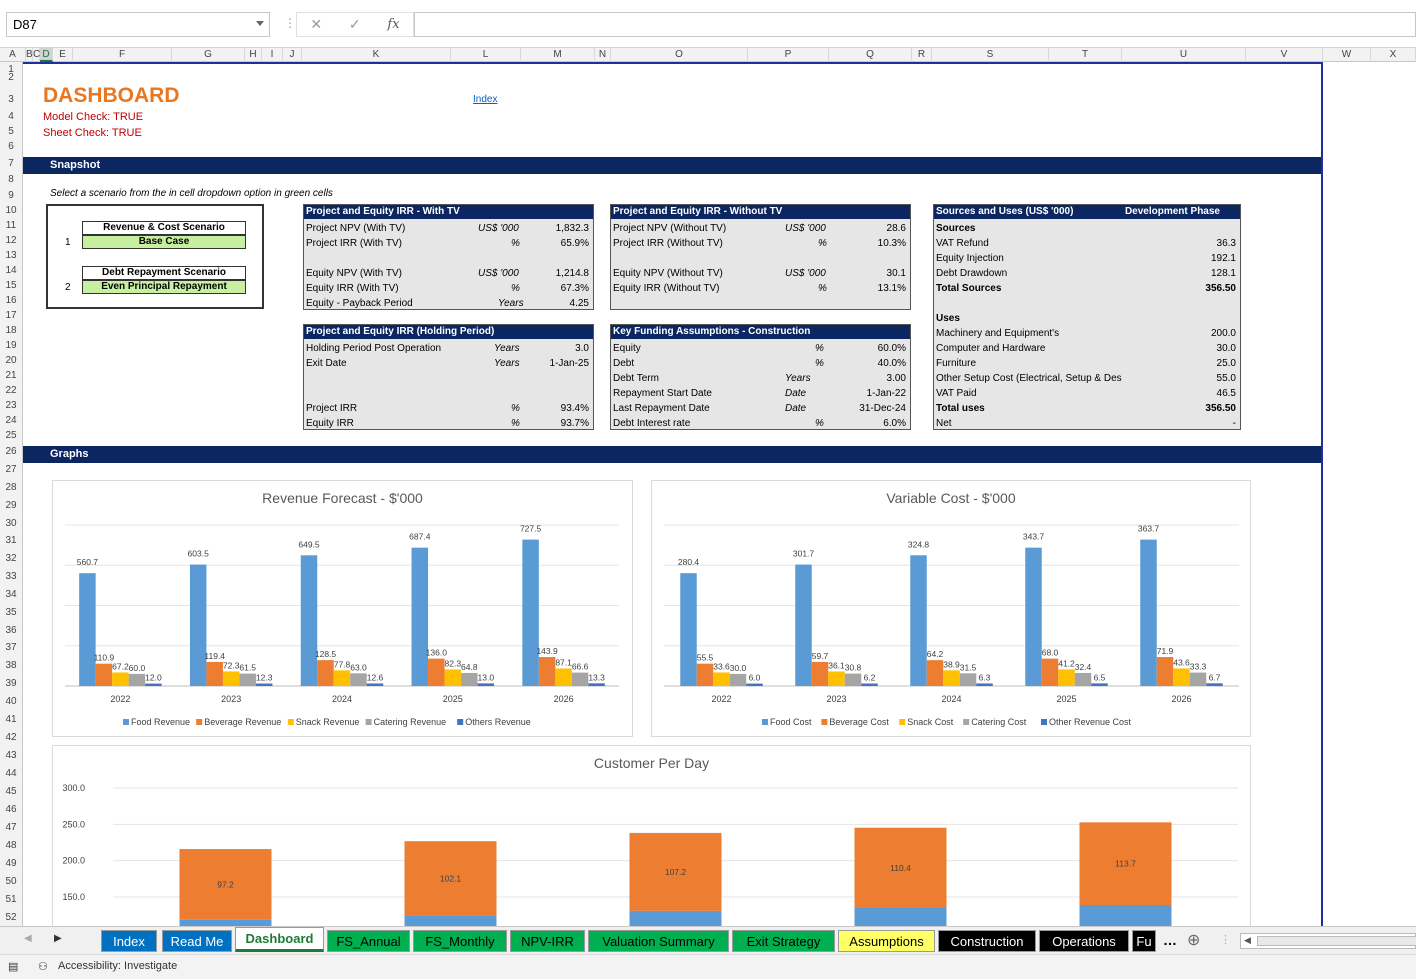  What do you see at coordinates (328, 722) in the screenshot?
I see `legend-entry: Snack Revenue` at bounding box center [328, 722].